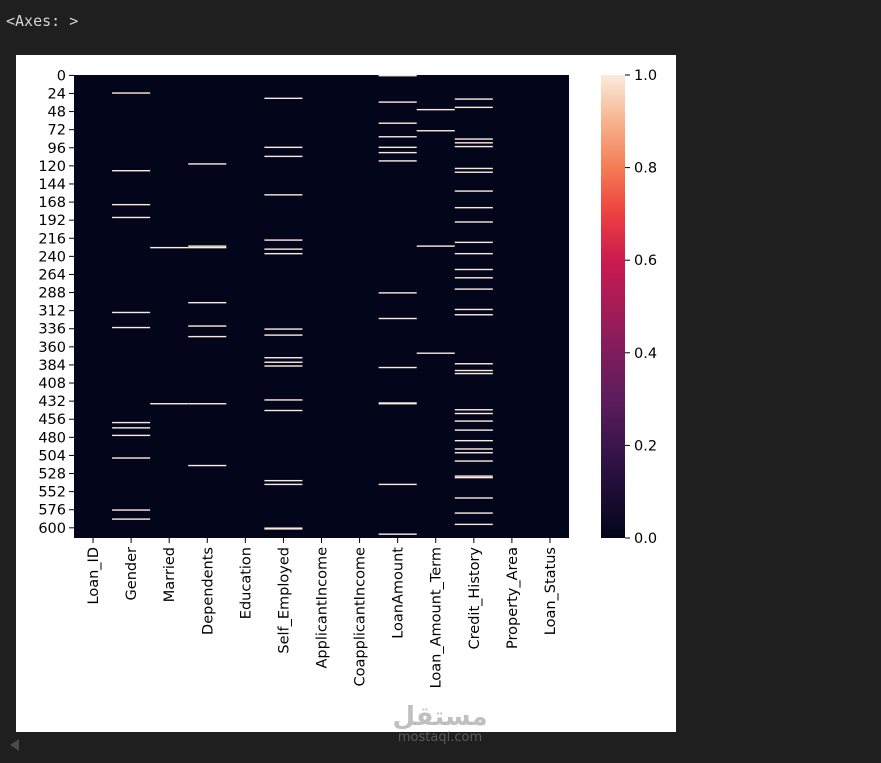 Image resolution: width=881 pixels, height=763 pixels. Describe the element at coordinates (52, 456) in the screenshot. I see `y-tick-label: 504` at that location.